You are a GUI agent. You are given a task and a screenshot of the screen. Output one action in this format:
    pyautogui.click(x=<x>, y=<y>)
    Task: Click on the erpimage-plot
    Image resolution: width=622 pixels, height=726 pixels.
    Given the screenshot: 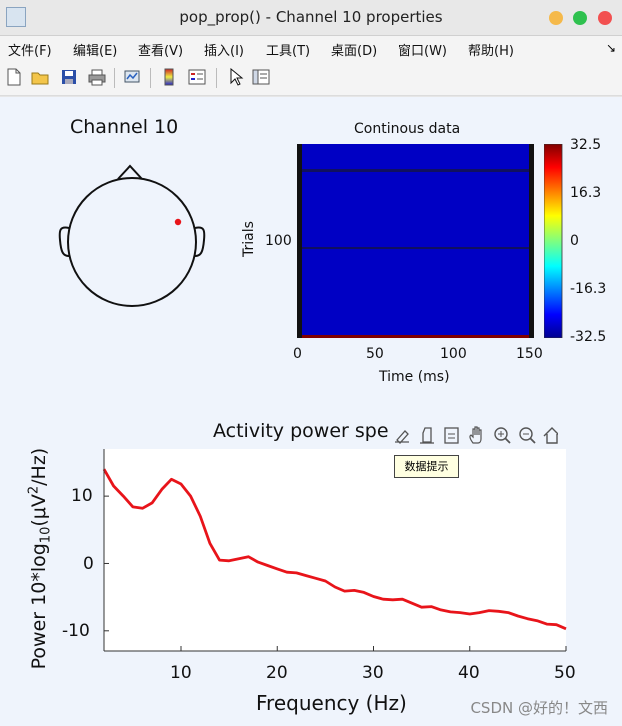 What is the action you would take?
    pyautogui.click(x=415, y=241)
    